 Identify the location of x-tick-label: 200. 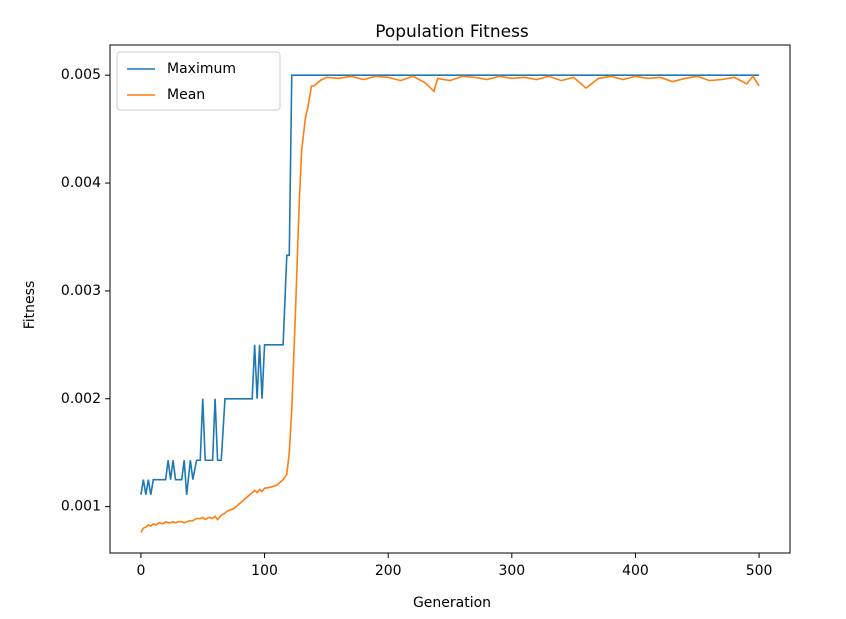
(388, 571).